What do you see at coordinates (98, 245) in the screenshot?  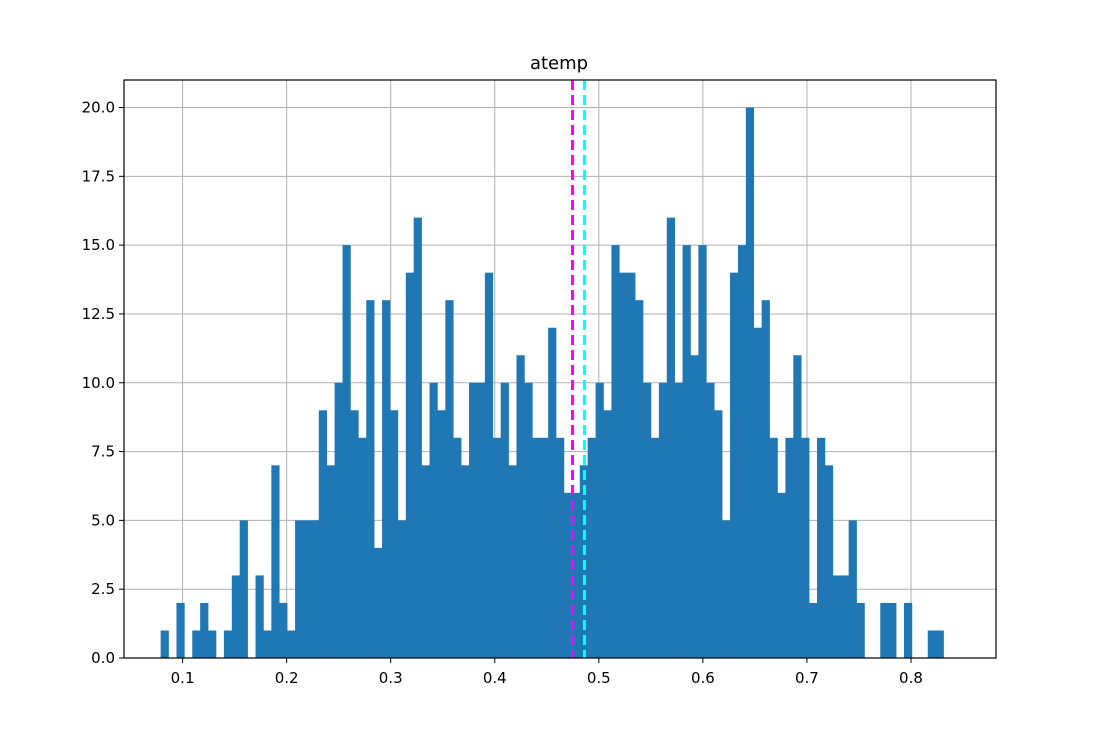 I see `y-tick-label: 15.0` at bounding box center [98, 245].